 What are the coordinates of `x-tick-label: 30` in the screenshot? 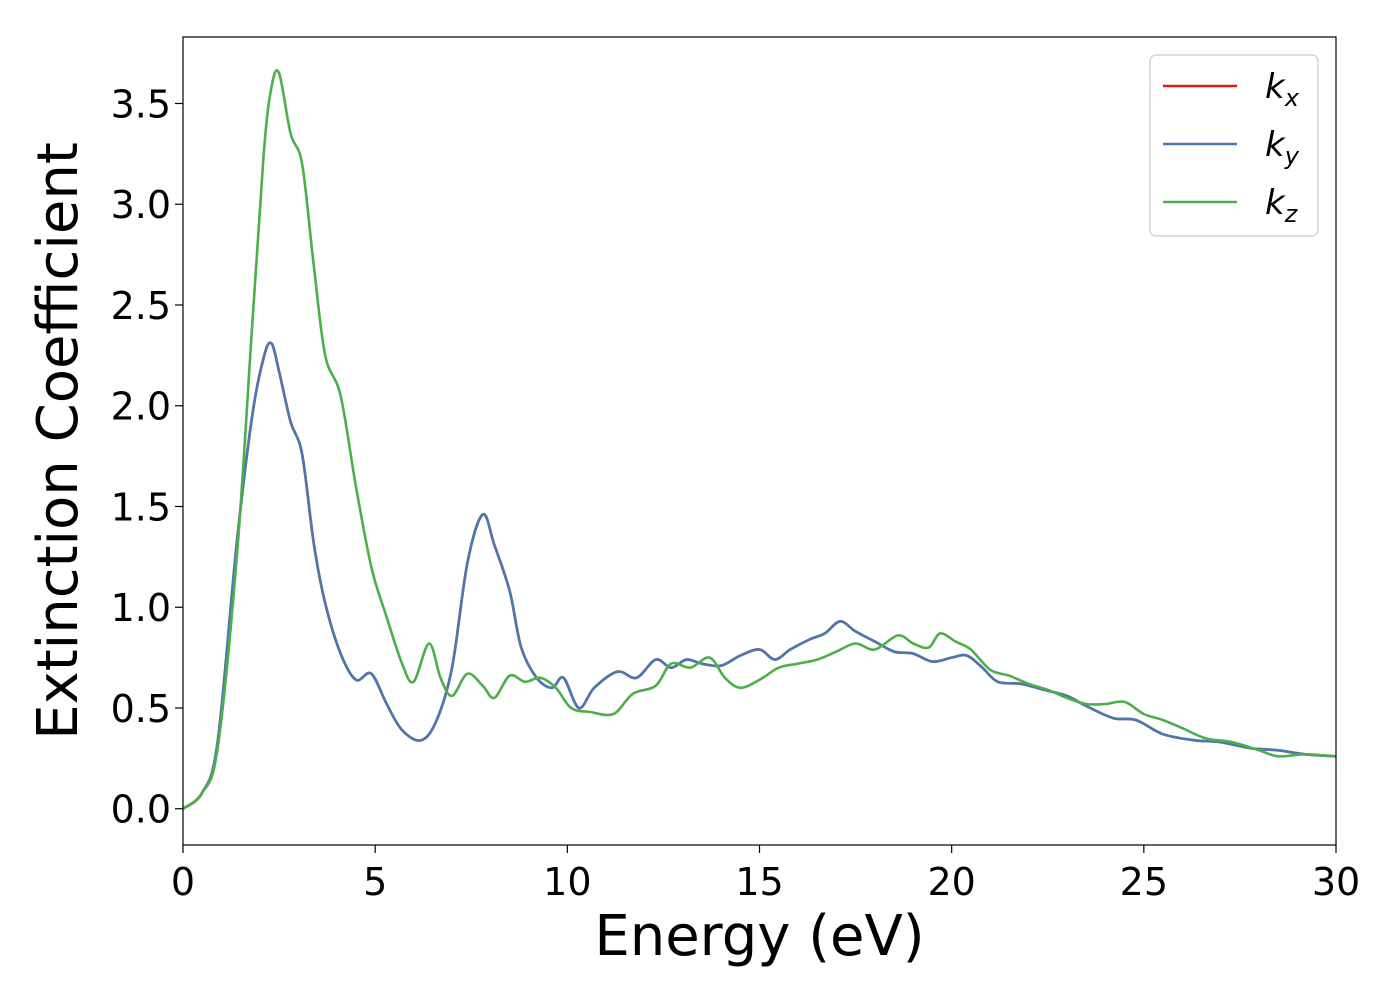 It's located at (1336, 882).